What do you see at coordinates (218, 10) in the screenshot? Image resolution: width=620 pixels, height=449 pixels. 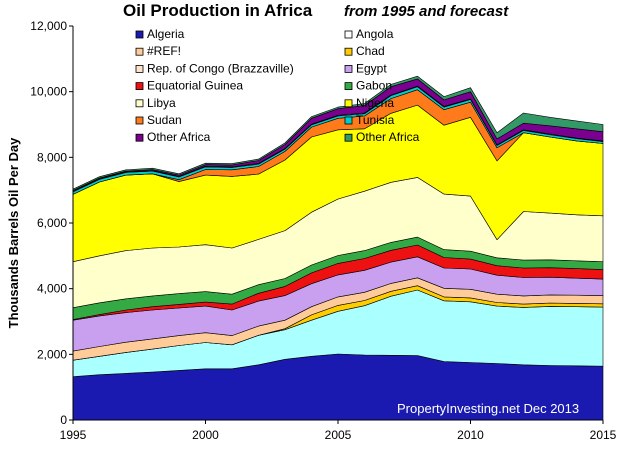 I see `chart-title: Oil Production in Africa` at bounding box center [218, 10].